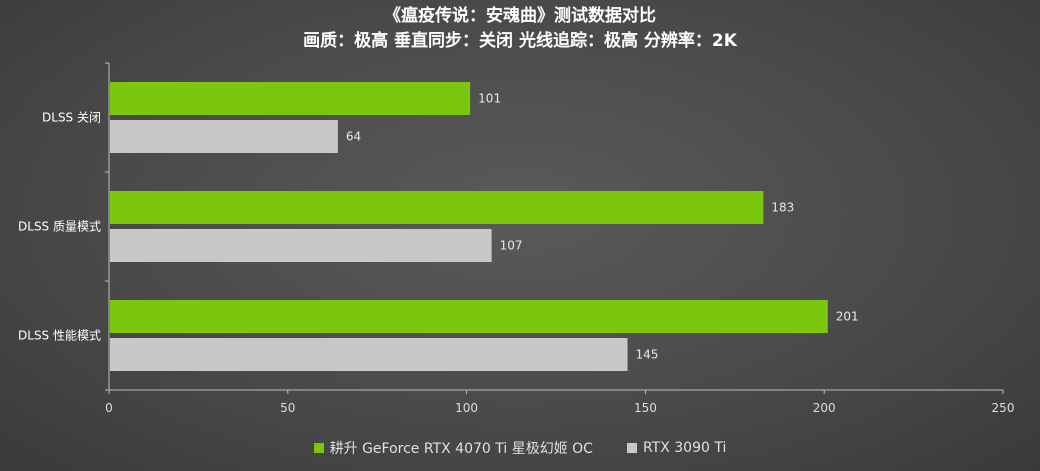 Image resolution: width=1040 pixels, height=471 pixels. I want to click on bar-value-label: 145, so click(647, 355).